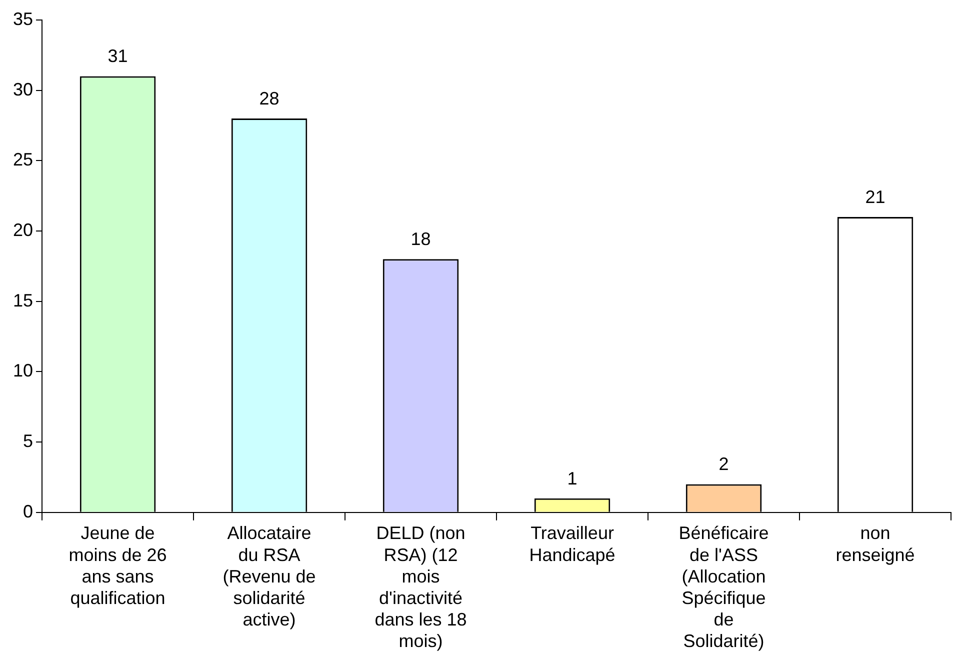  What do you see at coordinates (28, 441) in the screenshot?
I see `y-tick-label: 5` at bounding box center [28, 441].